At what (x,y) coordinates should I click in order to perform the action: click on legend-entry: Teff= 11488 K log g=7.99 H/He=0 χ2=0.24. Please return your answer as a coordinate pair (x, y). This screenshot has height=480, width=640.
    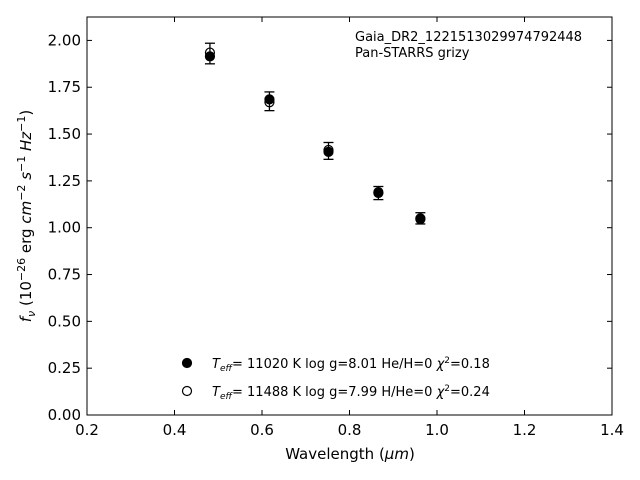
    Looking at the image, I should click on (351, 393).